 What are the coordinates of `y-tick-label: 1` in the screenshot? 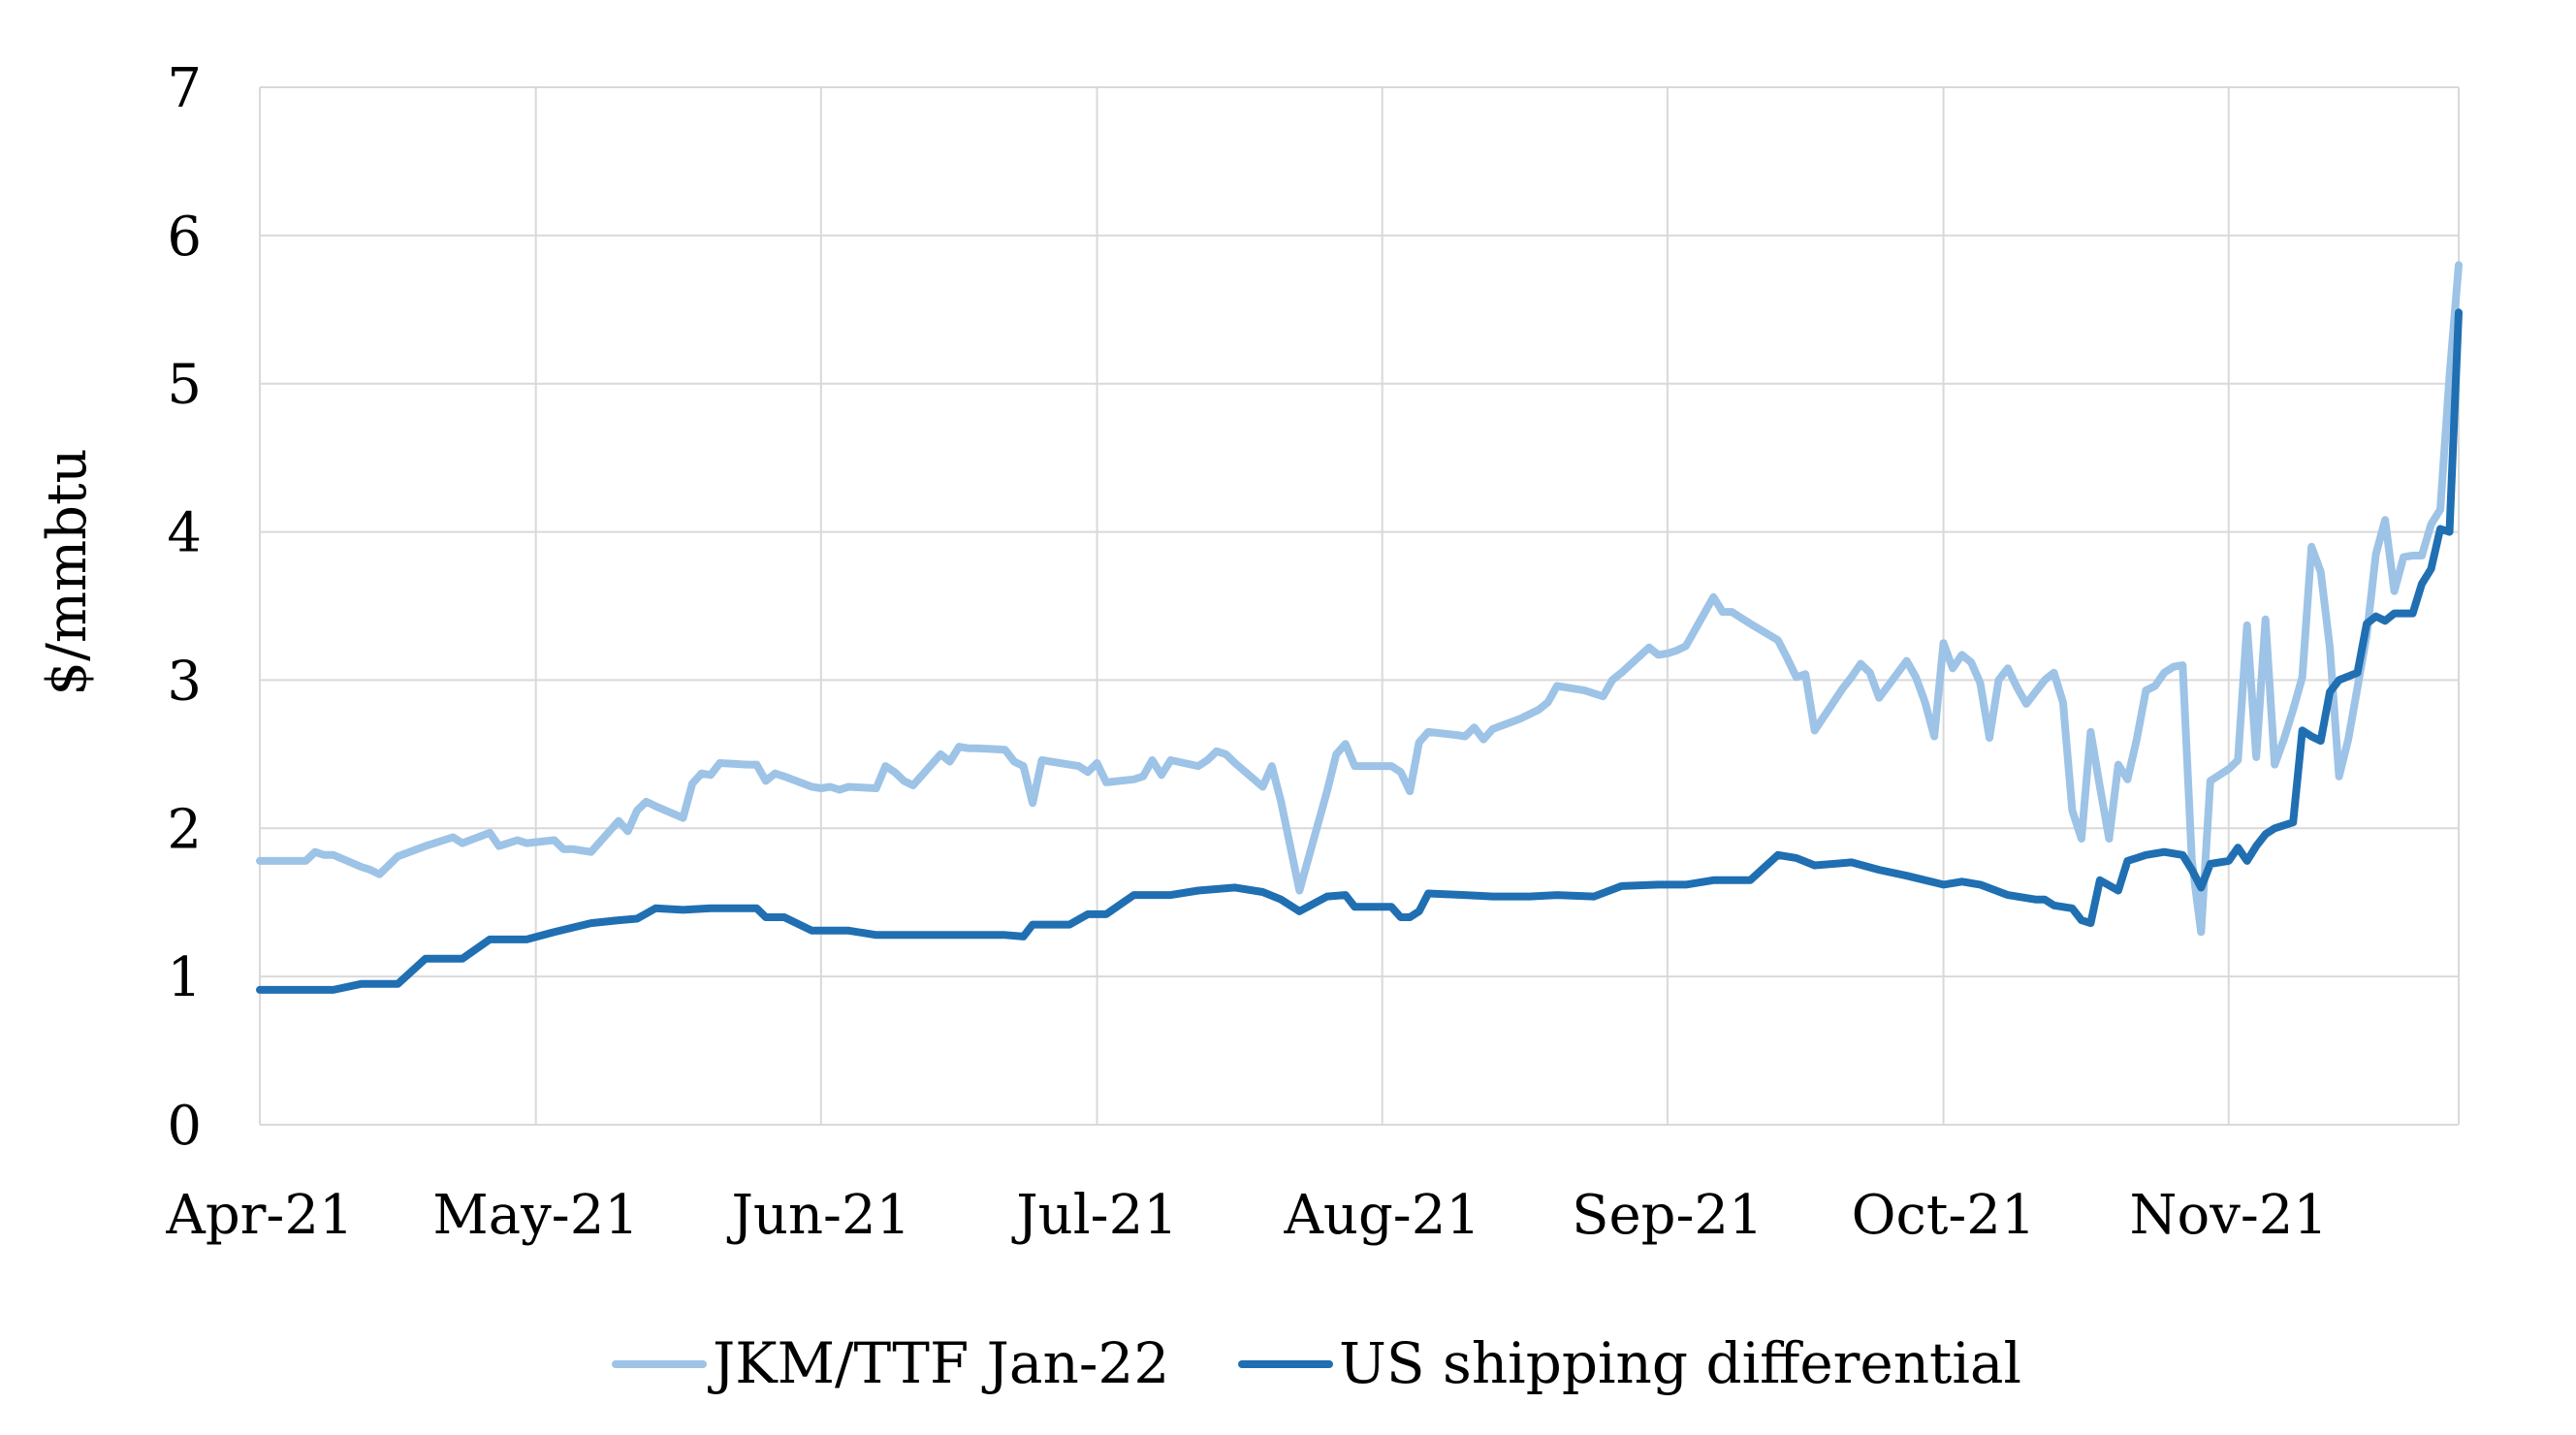 It's located at (184, 977).